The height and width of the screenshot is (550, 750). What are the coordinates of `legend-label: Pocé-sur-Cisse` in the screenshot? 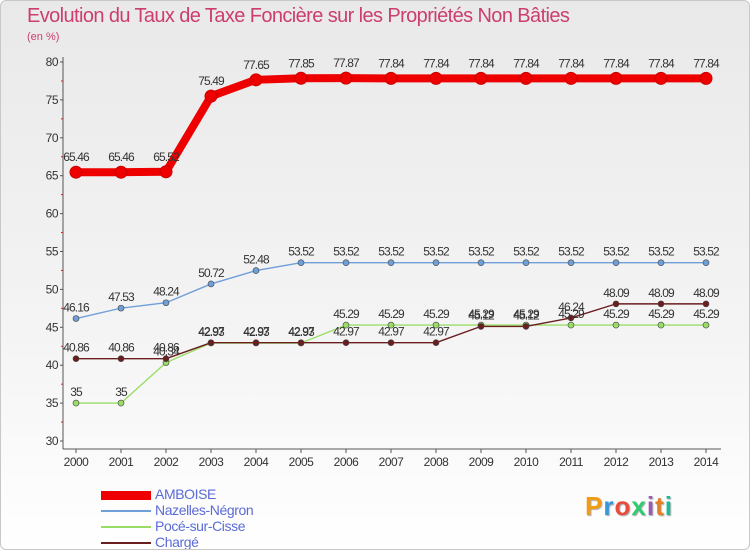 It's located at (200, 526).